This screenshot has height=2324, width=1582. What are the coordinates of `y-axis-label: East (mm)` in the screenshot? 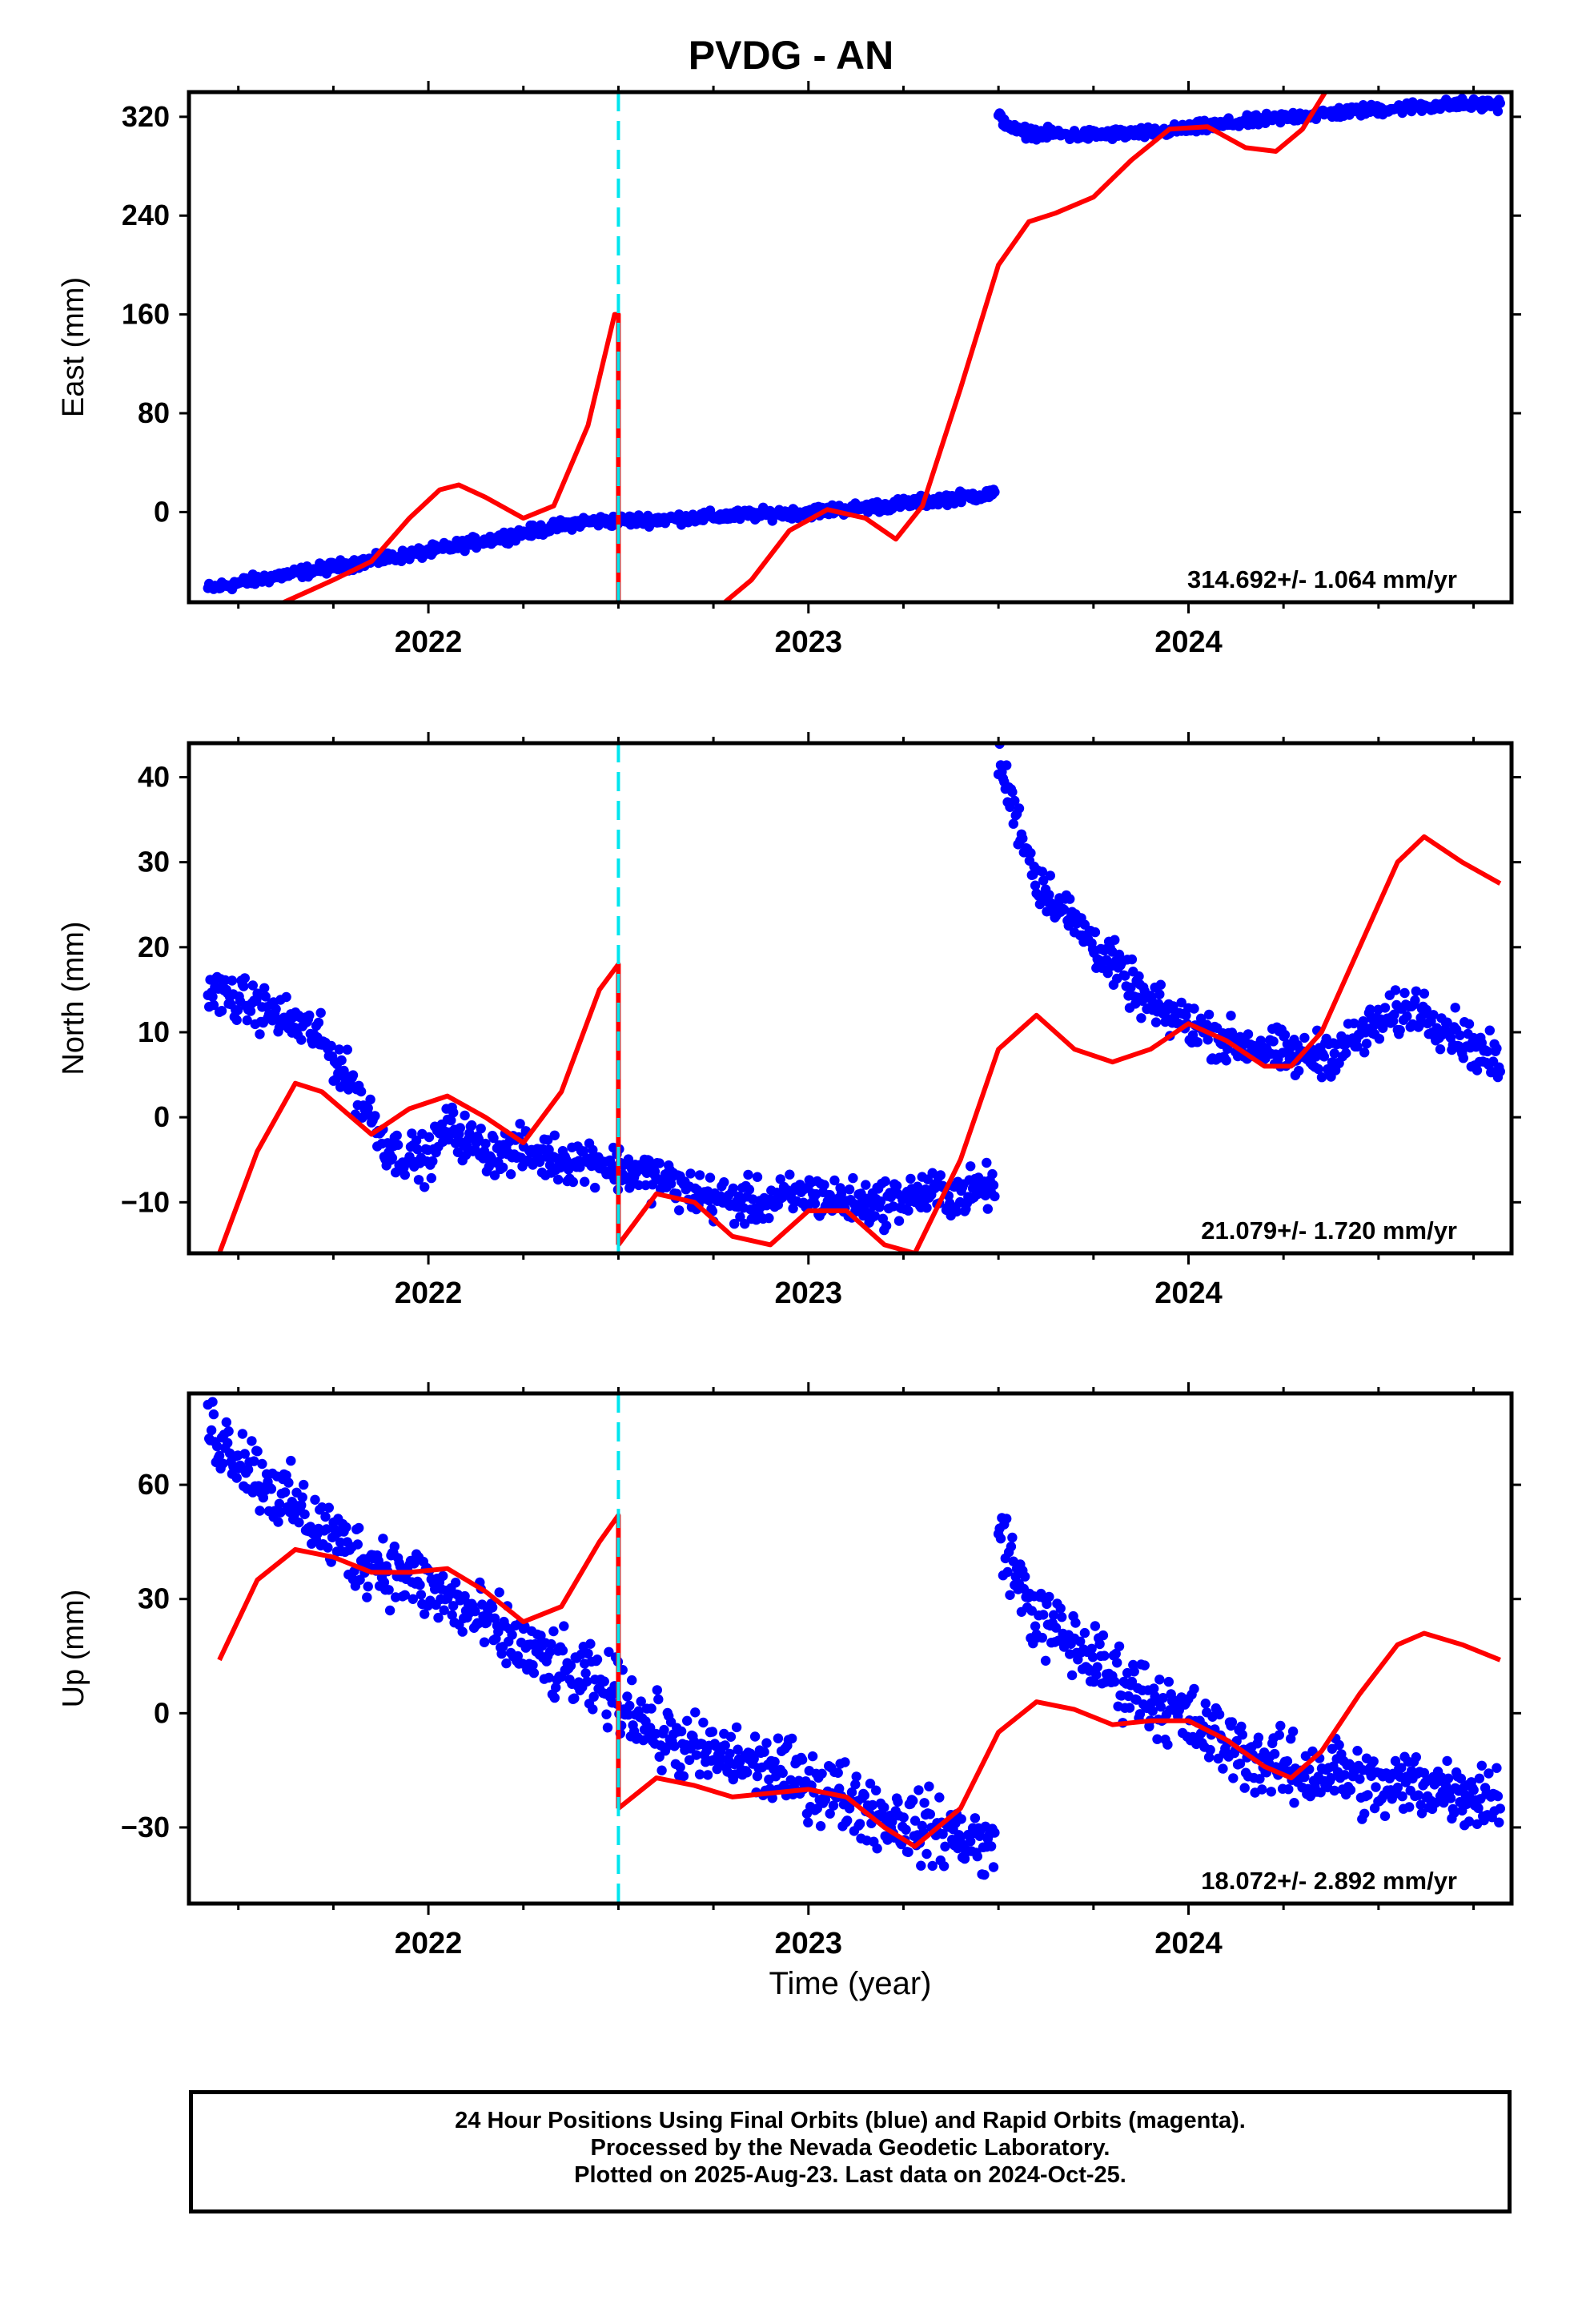 It's located at (74, 347).